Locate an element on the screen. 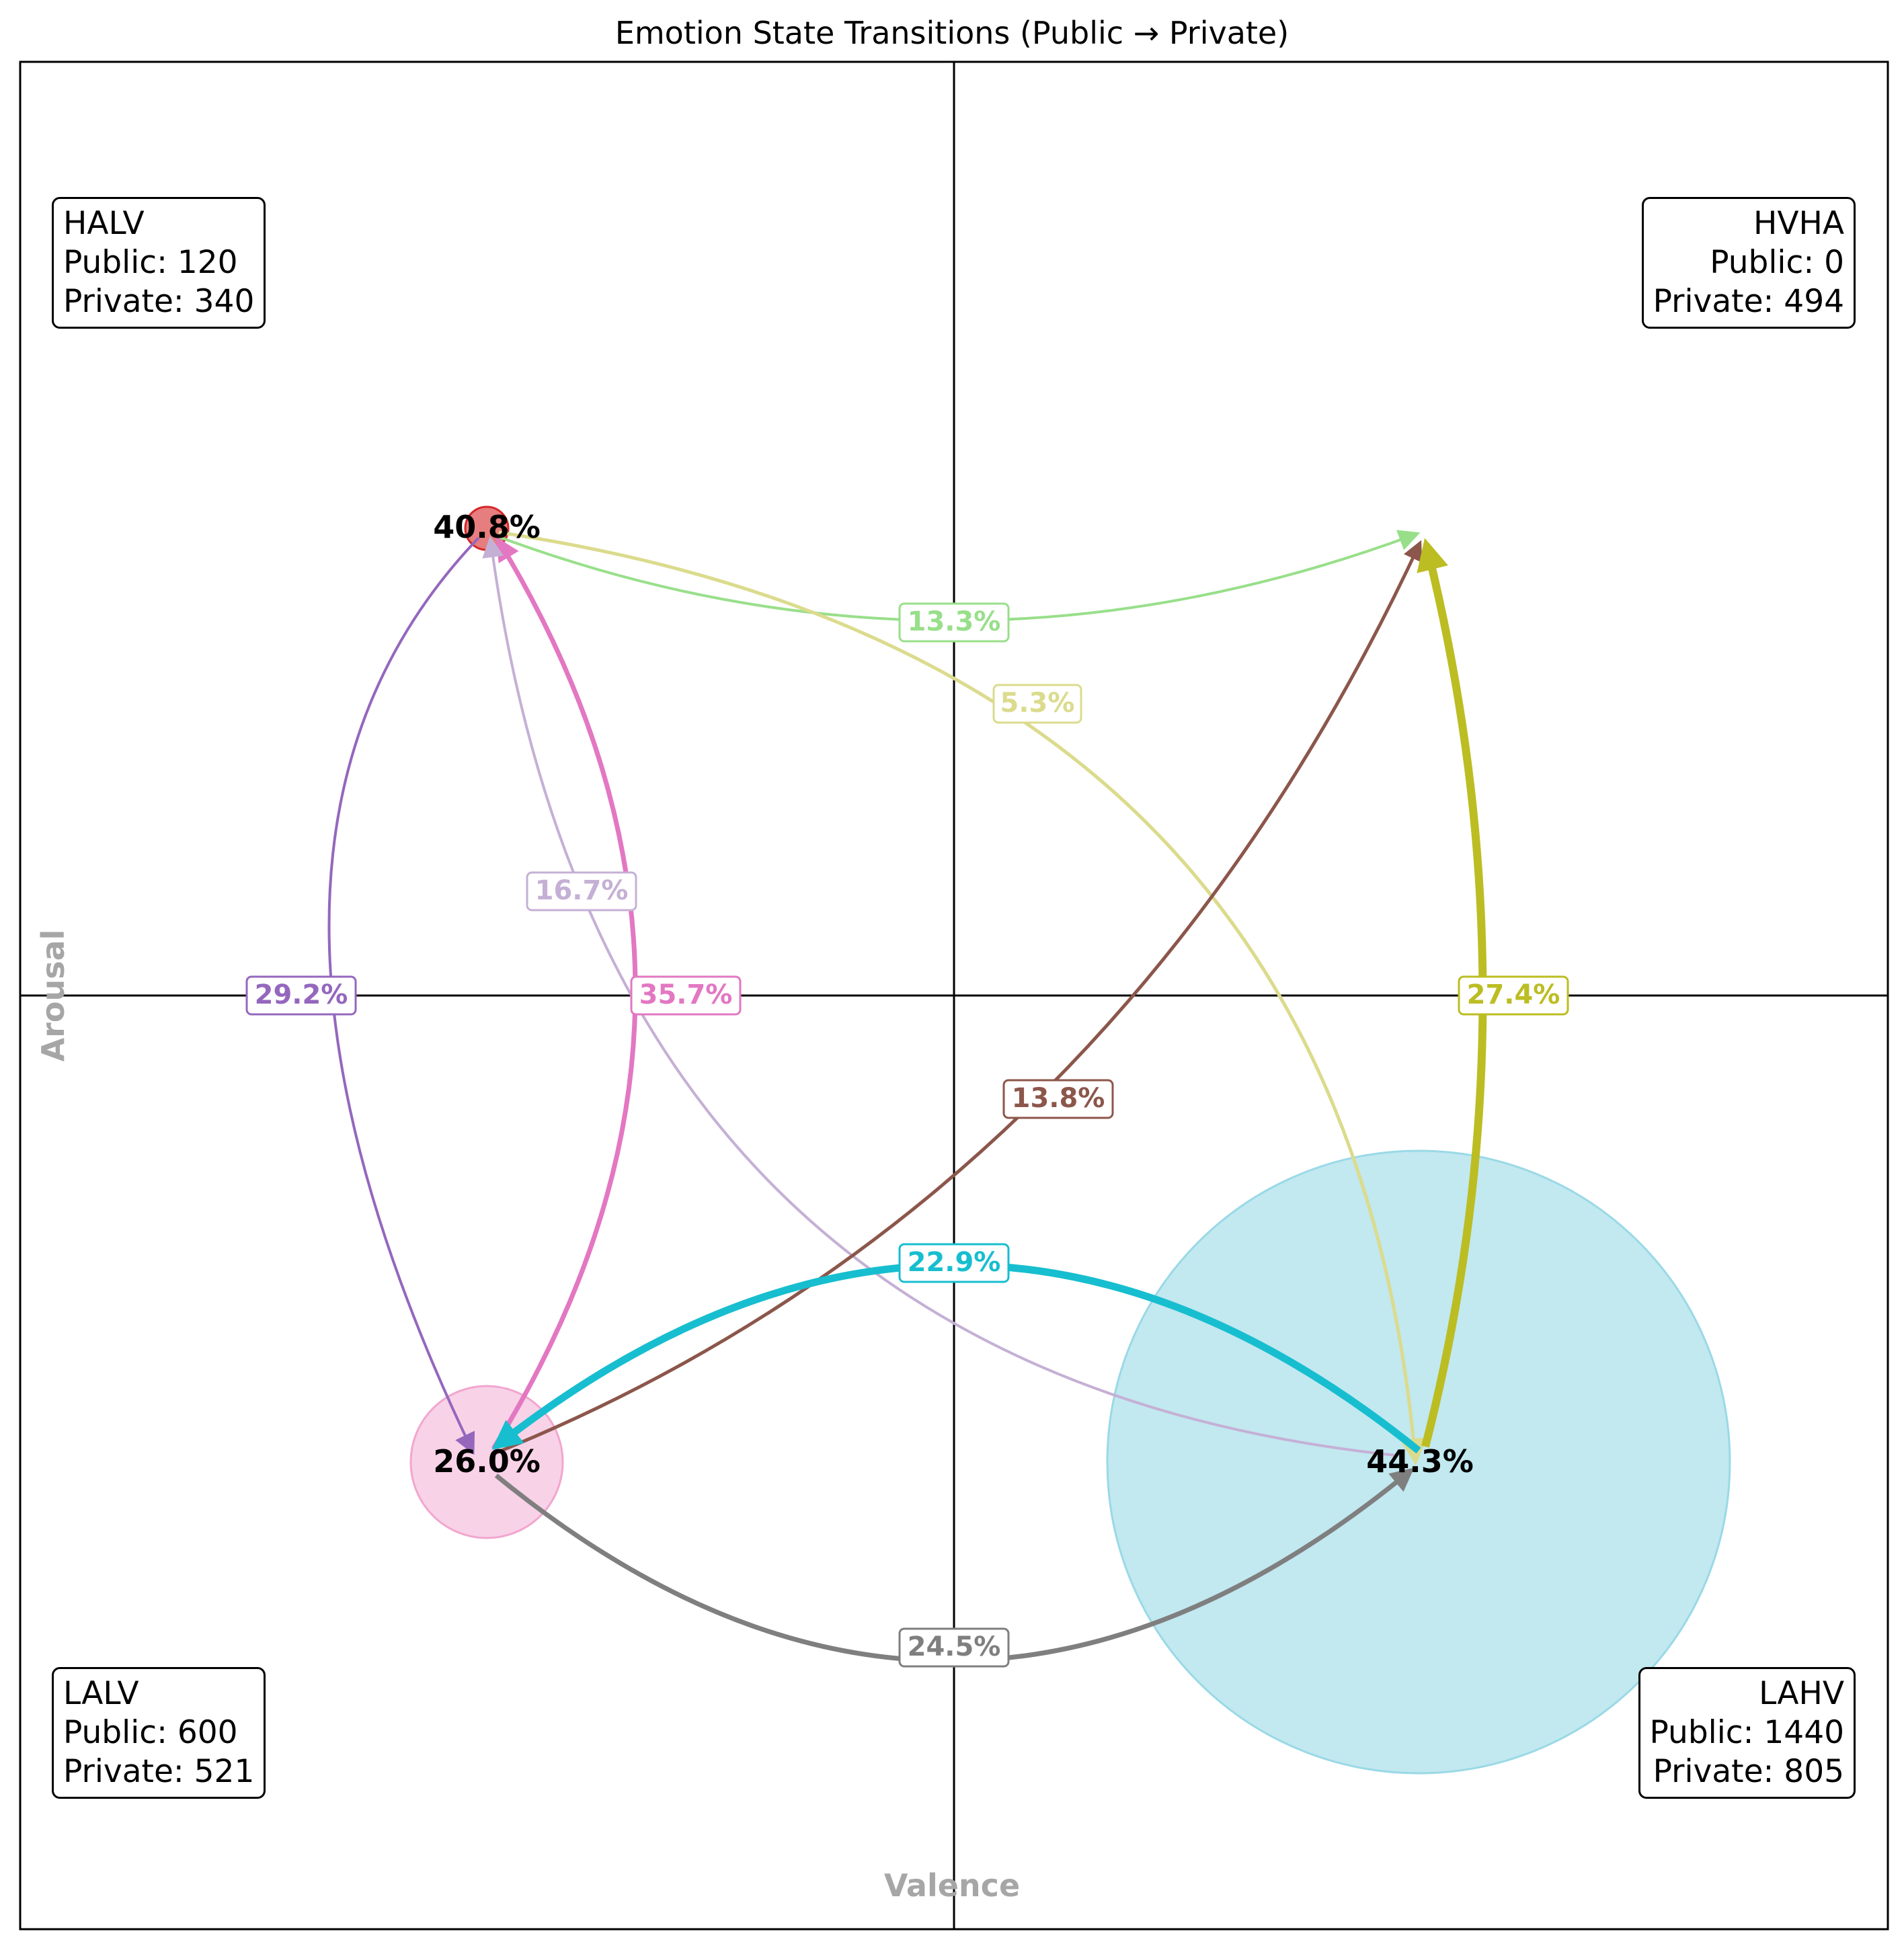 This screenshot has height=1946, width=1904. edge-label-text: 24.5% is located at coordinates (954, 1646).